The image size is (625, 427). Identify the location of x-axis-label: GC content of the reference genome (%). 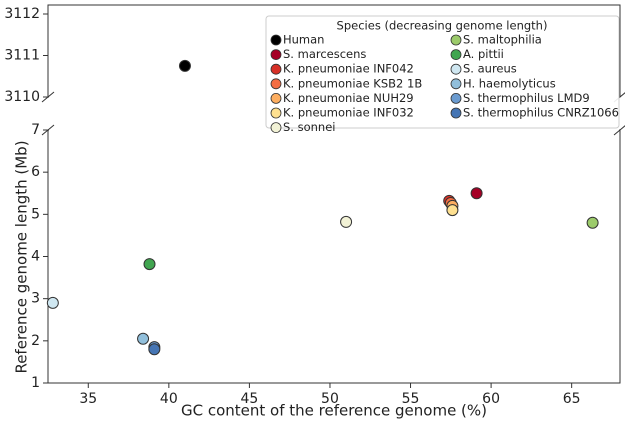
(334, 411).